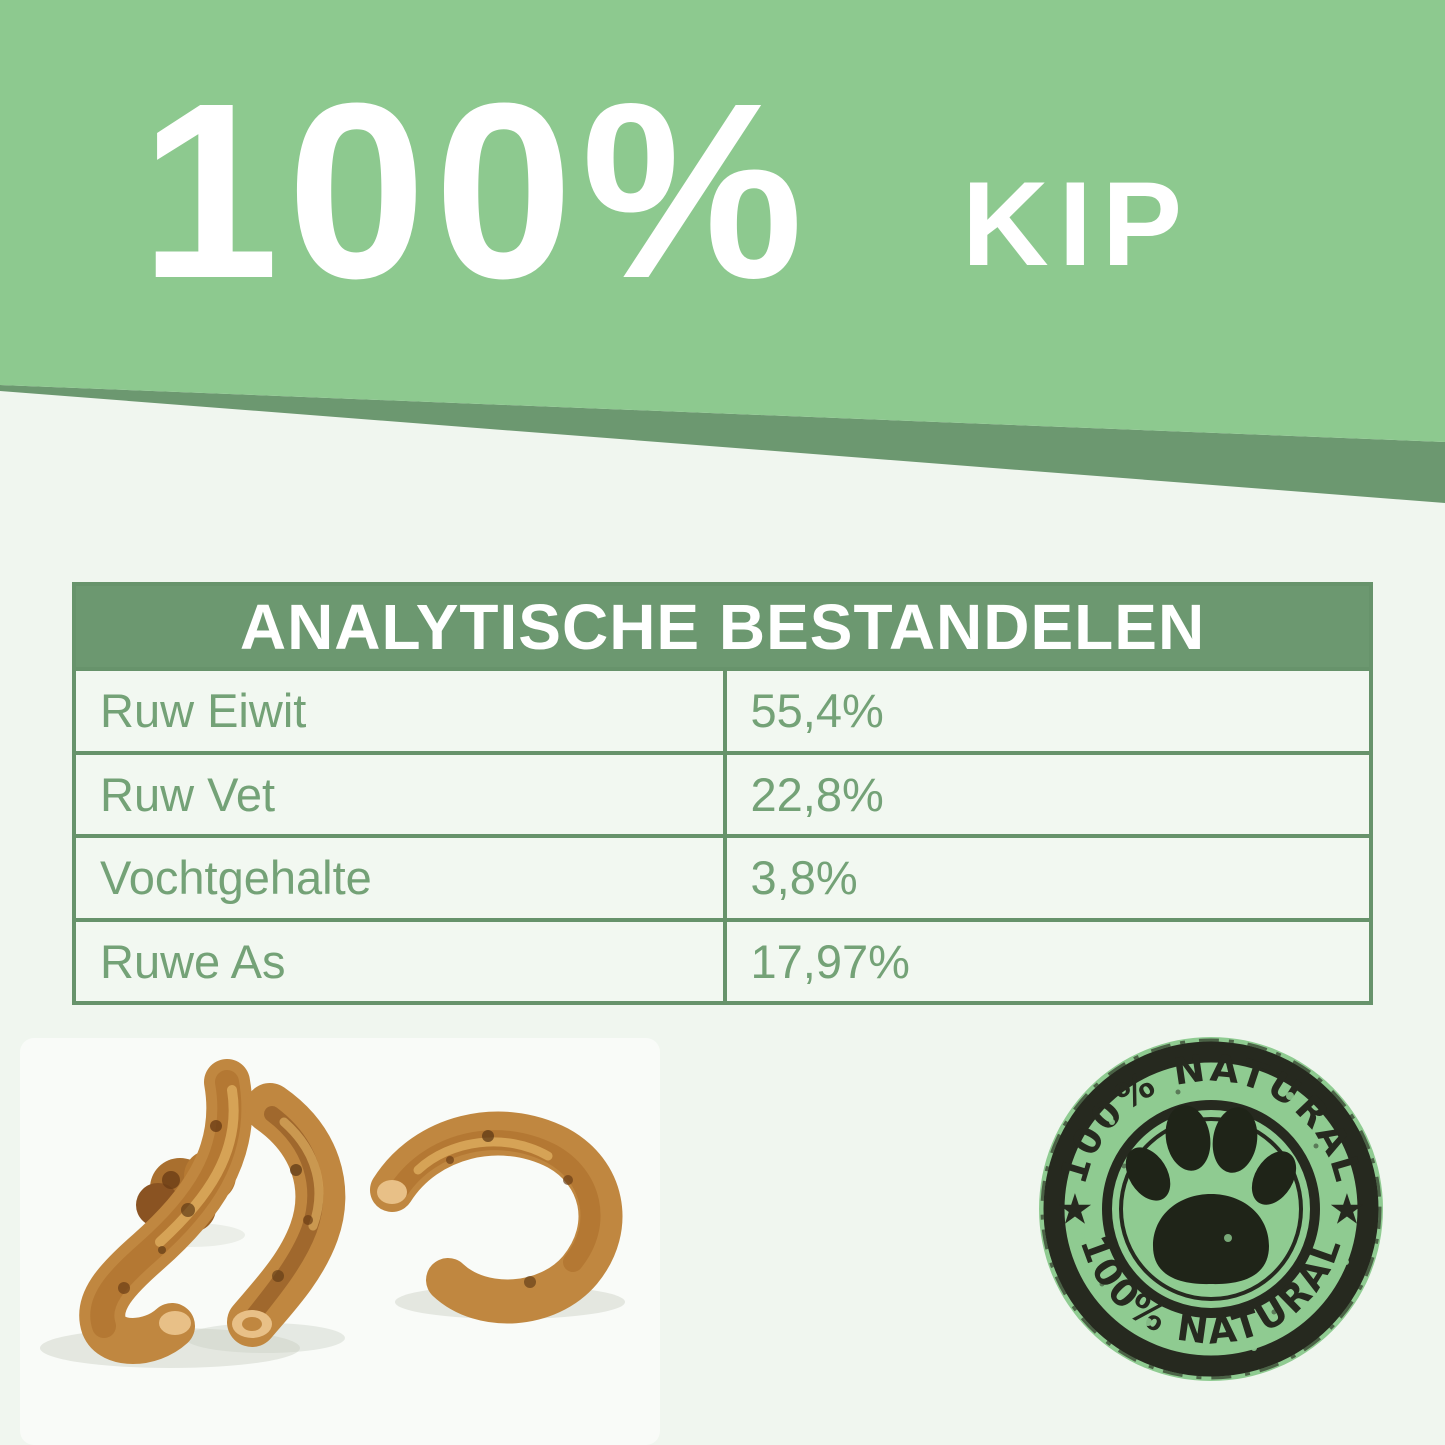  Describe the element at coordinates (166, 1211) in the screenshot. I see `chicken-piece-left-neck` at that location.